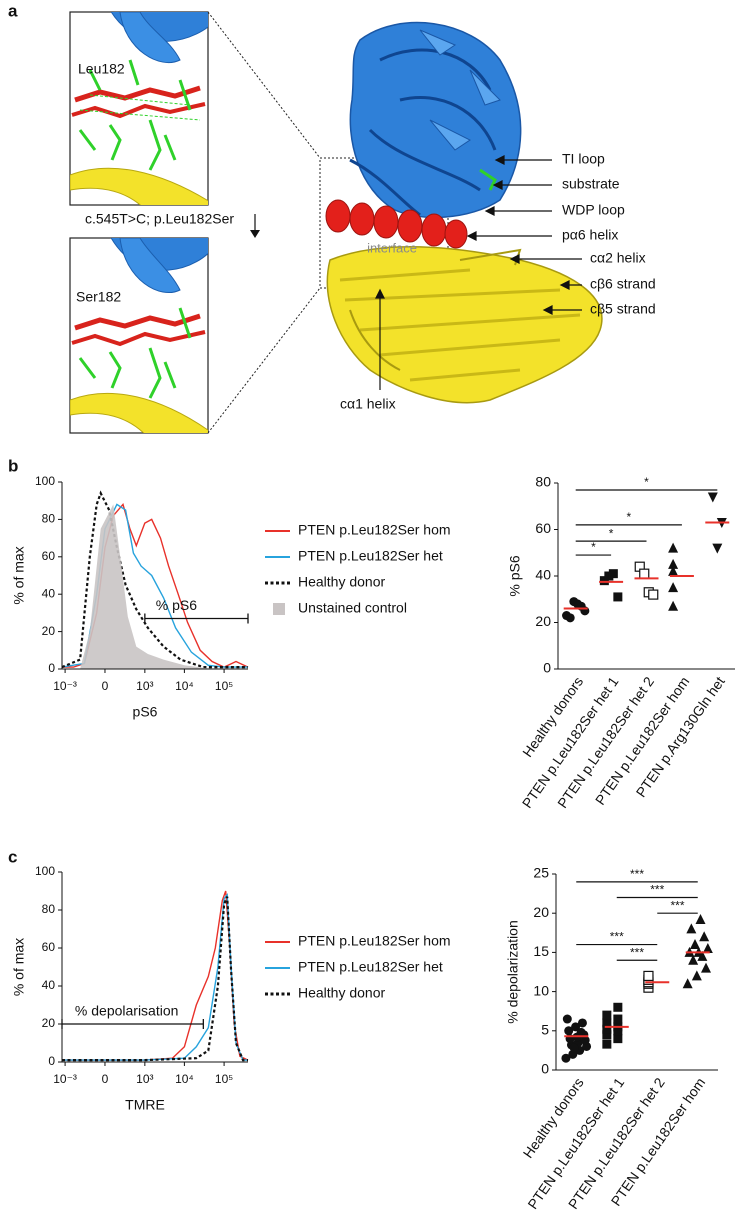  I want to click on annotation-arrows, so click(478, 272).